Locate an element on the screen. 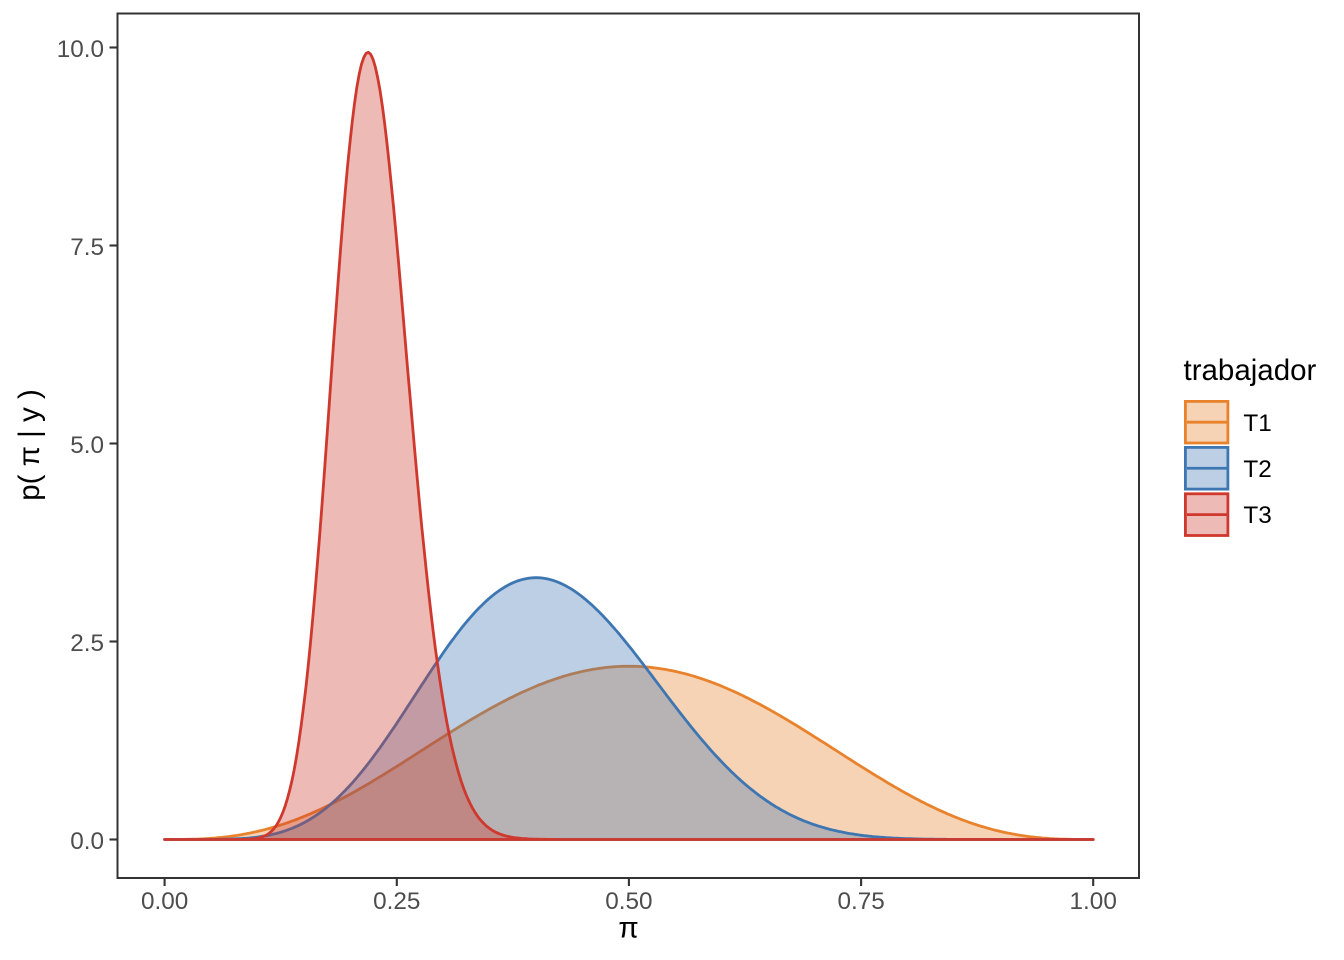  svg-text: π is located at coordinates (628, 928).